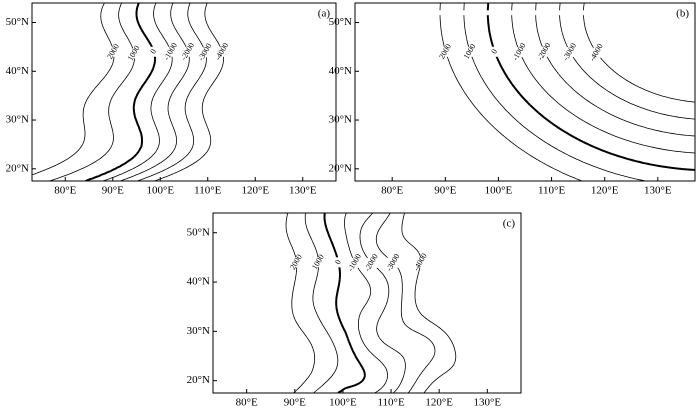 The image size is (700, 411). I want to click on panel-label: (b), so click(682, 14).